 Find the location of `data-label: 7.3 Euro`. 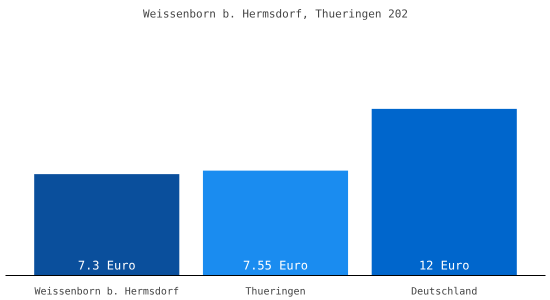

data-label: 7.3 Euro is located at coordinates (107, 265).